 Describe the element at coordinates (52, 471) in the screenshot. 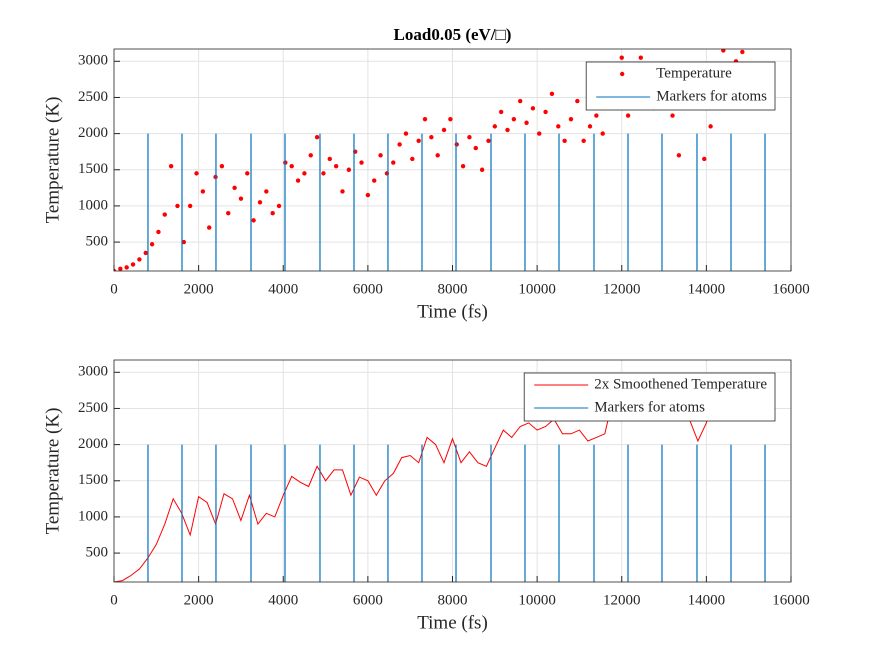

I see `y-axis-label: Temperature (K)` at that location.